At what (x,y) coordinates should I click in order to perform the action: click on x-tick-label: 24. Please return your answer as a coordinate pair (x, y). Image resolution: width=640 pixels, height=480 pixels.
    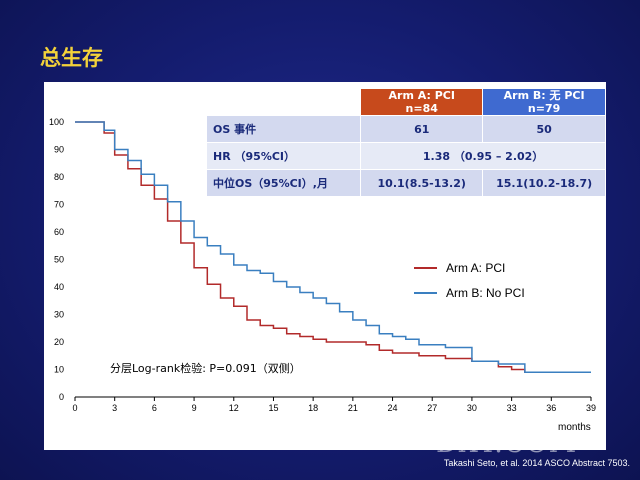
    Looking at the image, I should click on (393, 408).